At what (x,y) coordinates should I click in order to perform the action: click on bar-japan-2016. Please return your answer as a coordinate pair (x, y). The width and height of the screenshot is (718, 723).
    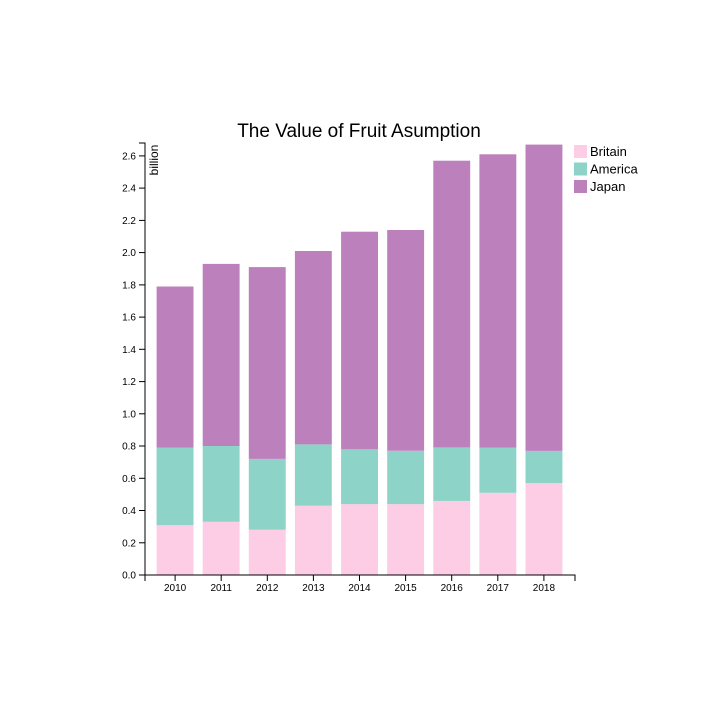
    Looking at the image, I should click on (452, 304).